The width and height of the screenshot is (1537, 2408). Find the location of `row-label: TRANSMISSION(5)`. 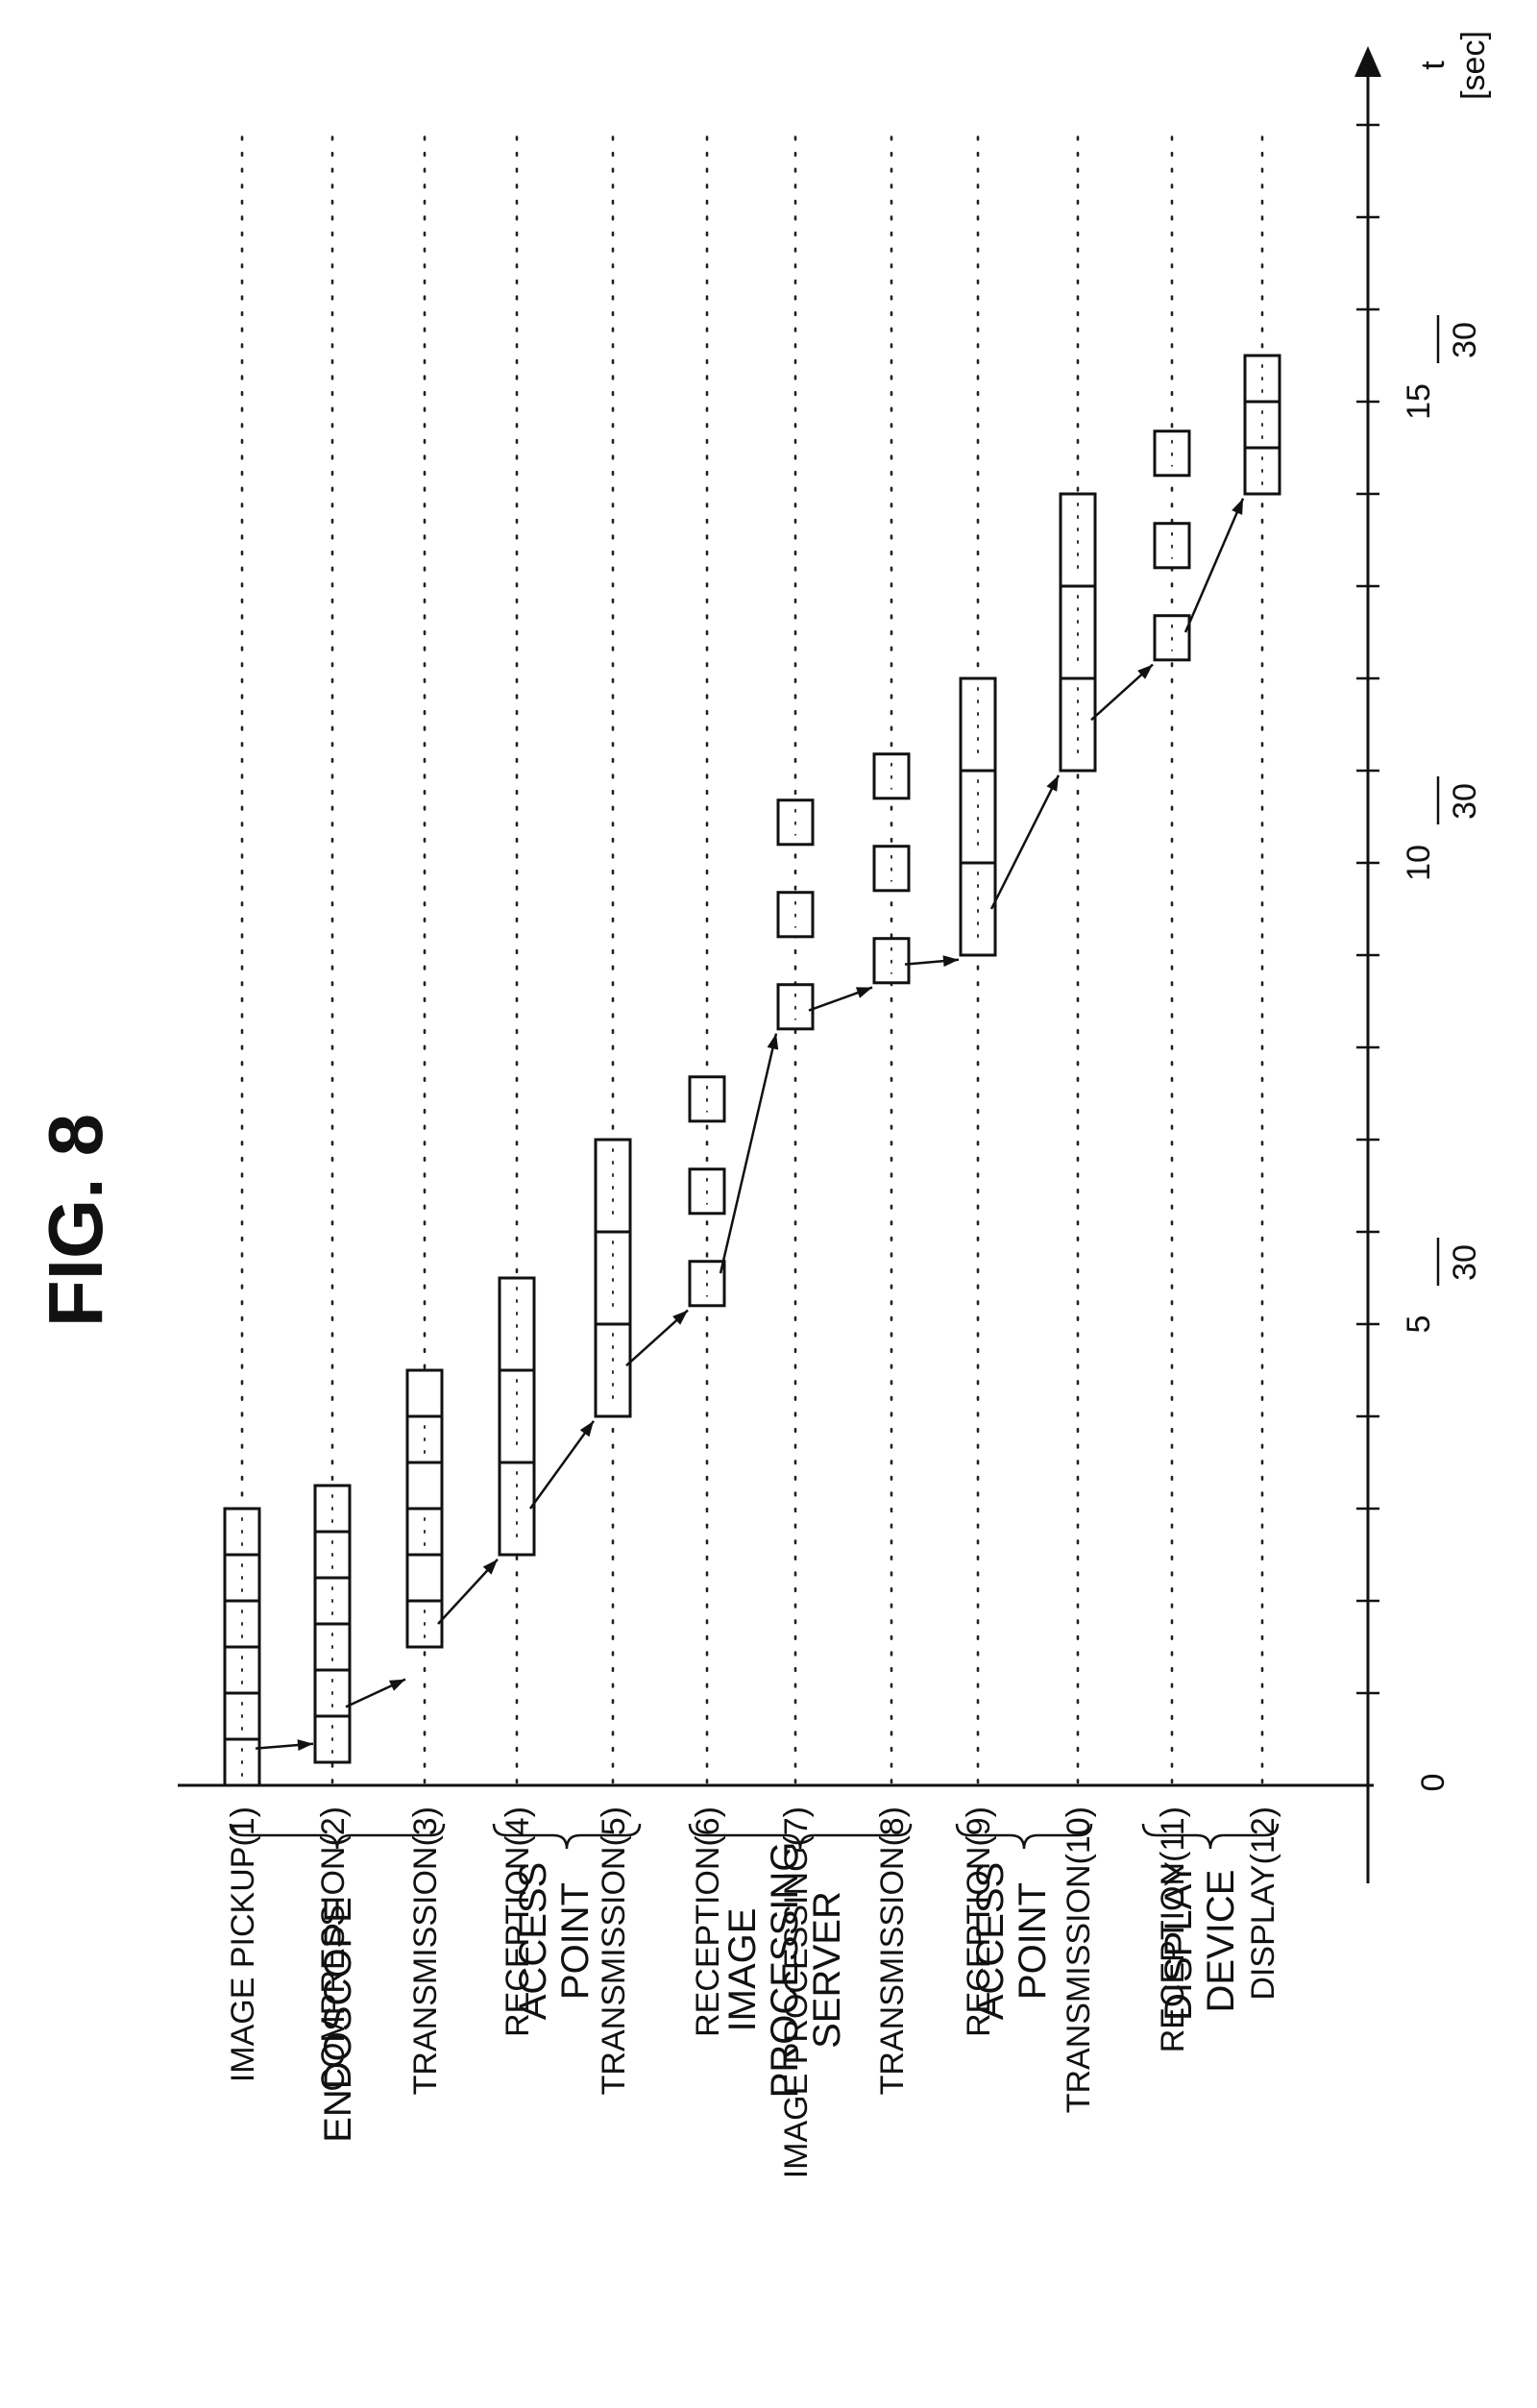

row-label: TRANSMISSION(5) is located at coordinates (614, 1951).